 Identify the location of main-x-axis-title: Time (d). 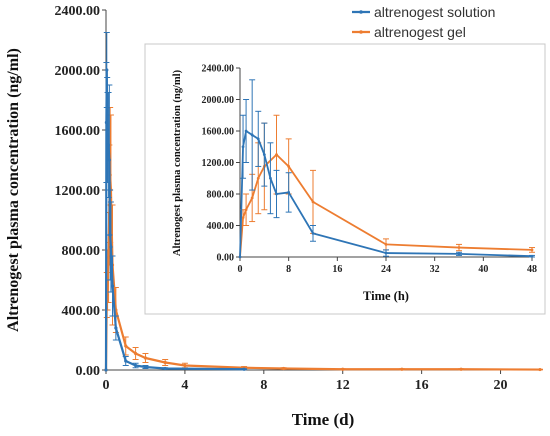
(323, 419).